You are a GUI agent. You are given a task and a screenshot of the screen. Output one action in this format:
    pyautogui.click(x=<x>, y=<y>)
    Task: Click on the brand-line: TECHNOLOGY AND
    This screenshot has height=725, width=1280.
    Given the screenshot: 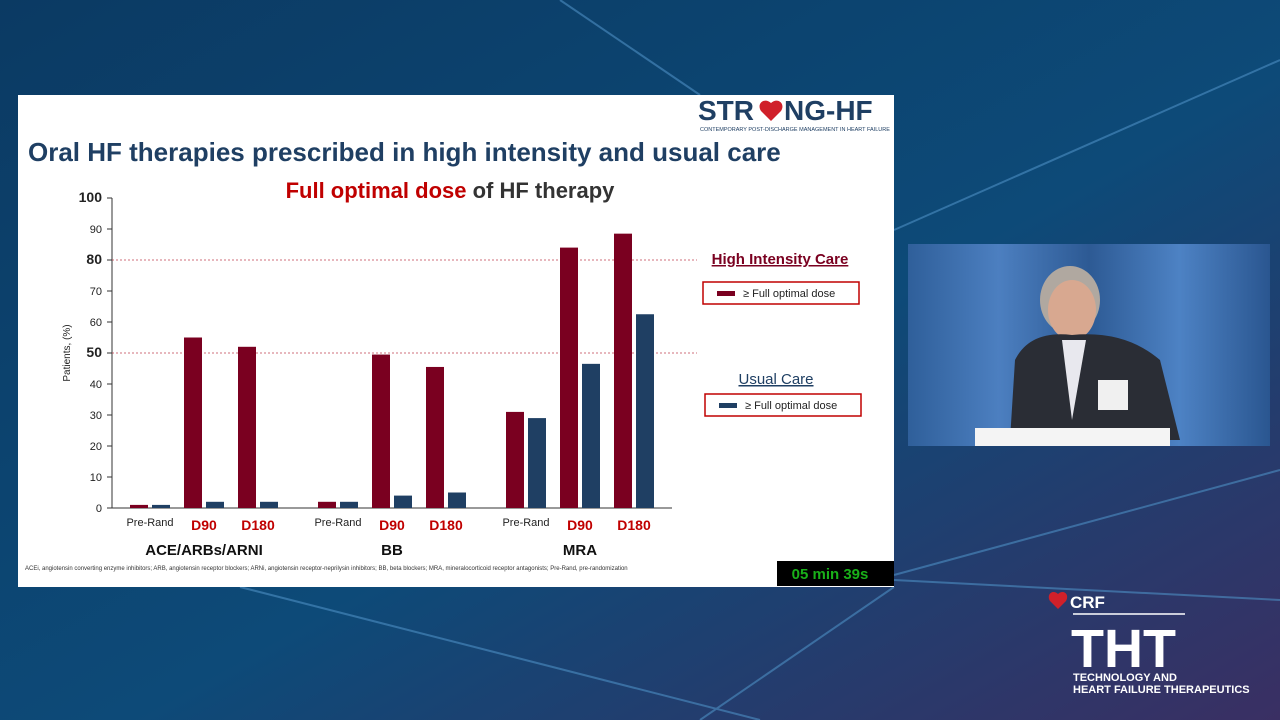 What is the action you would take?
    pyautogui.click(x=1125, y=678)
    